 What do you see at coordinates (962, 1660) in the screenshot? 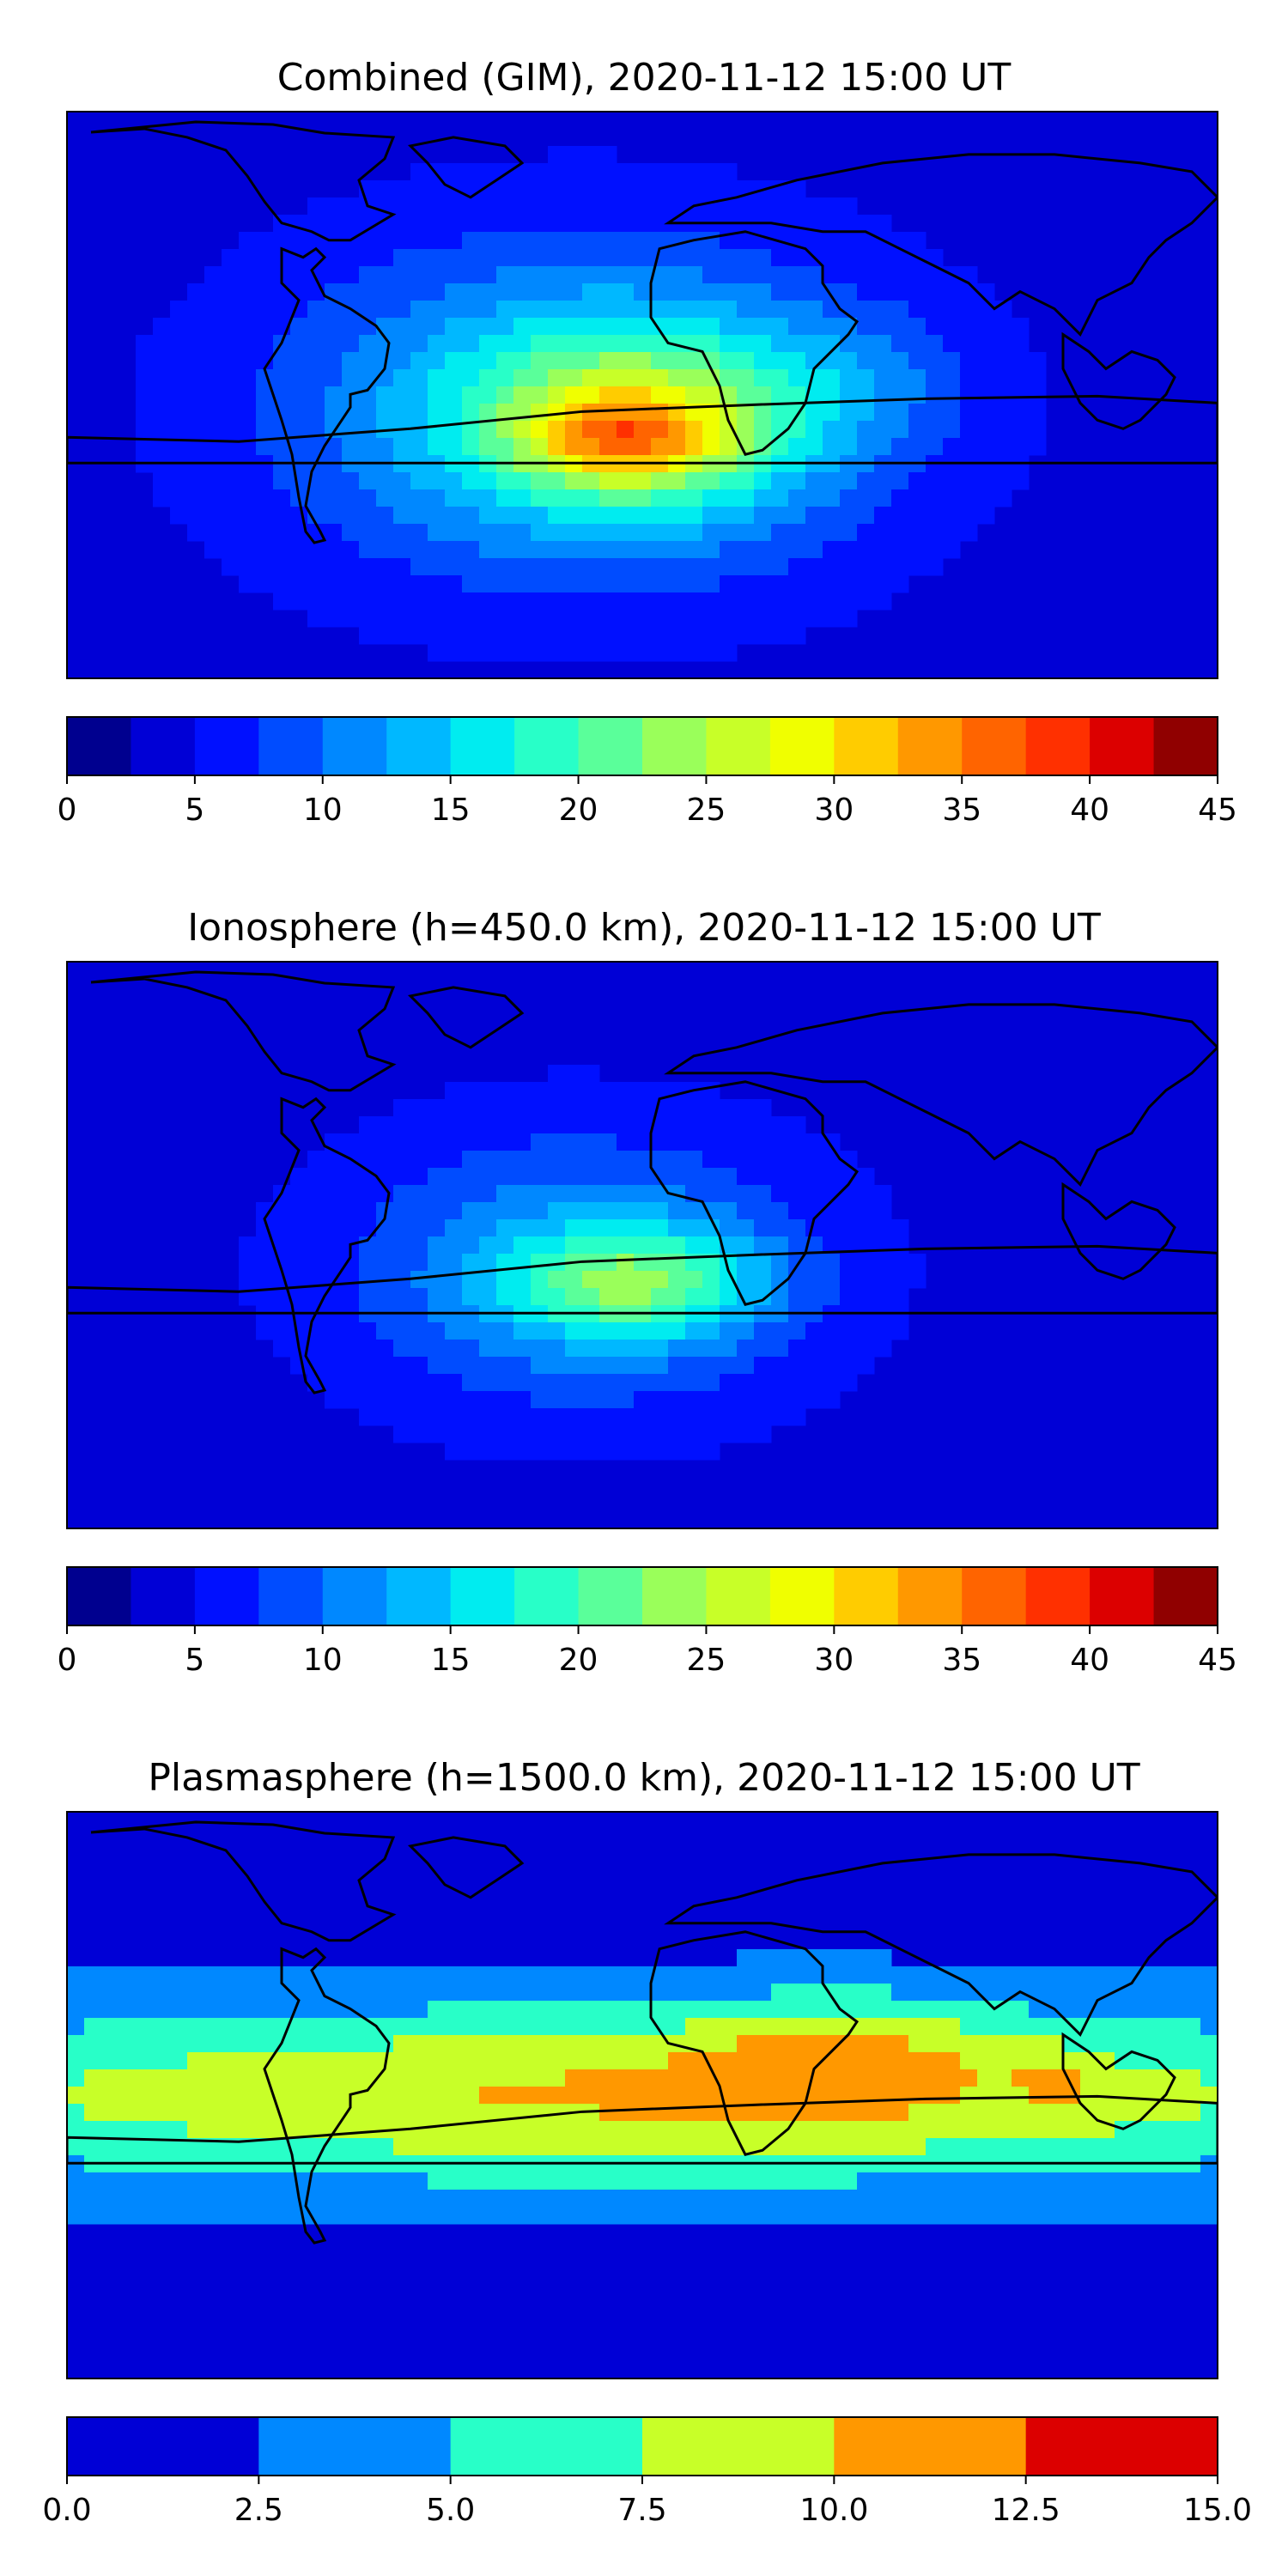
I see `colorbar-tick-label: 35` at bounding box center [962, 1660].